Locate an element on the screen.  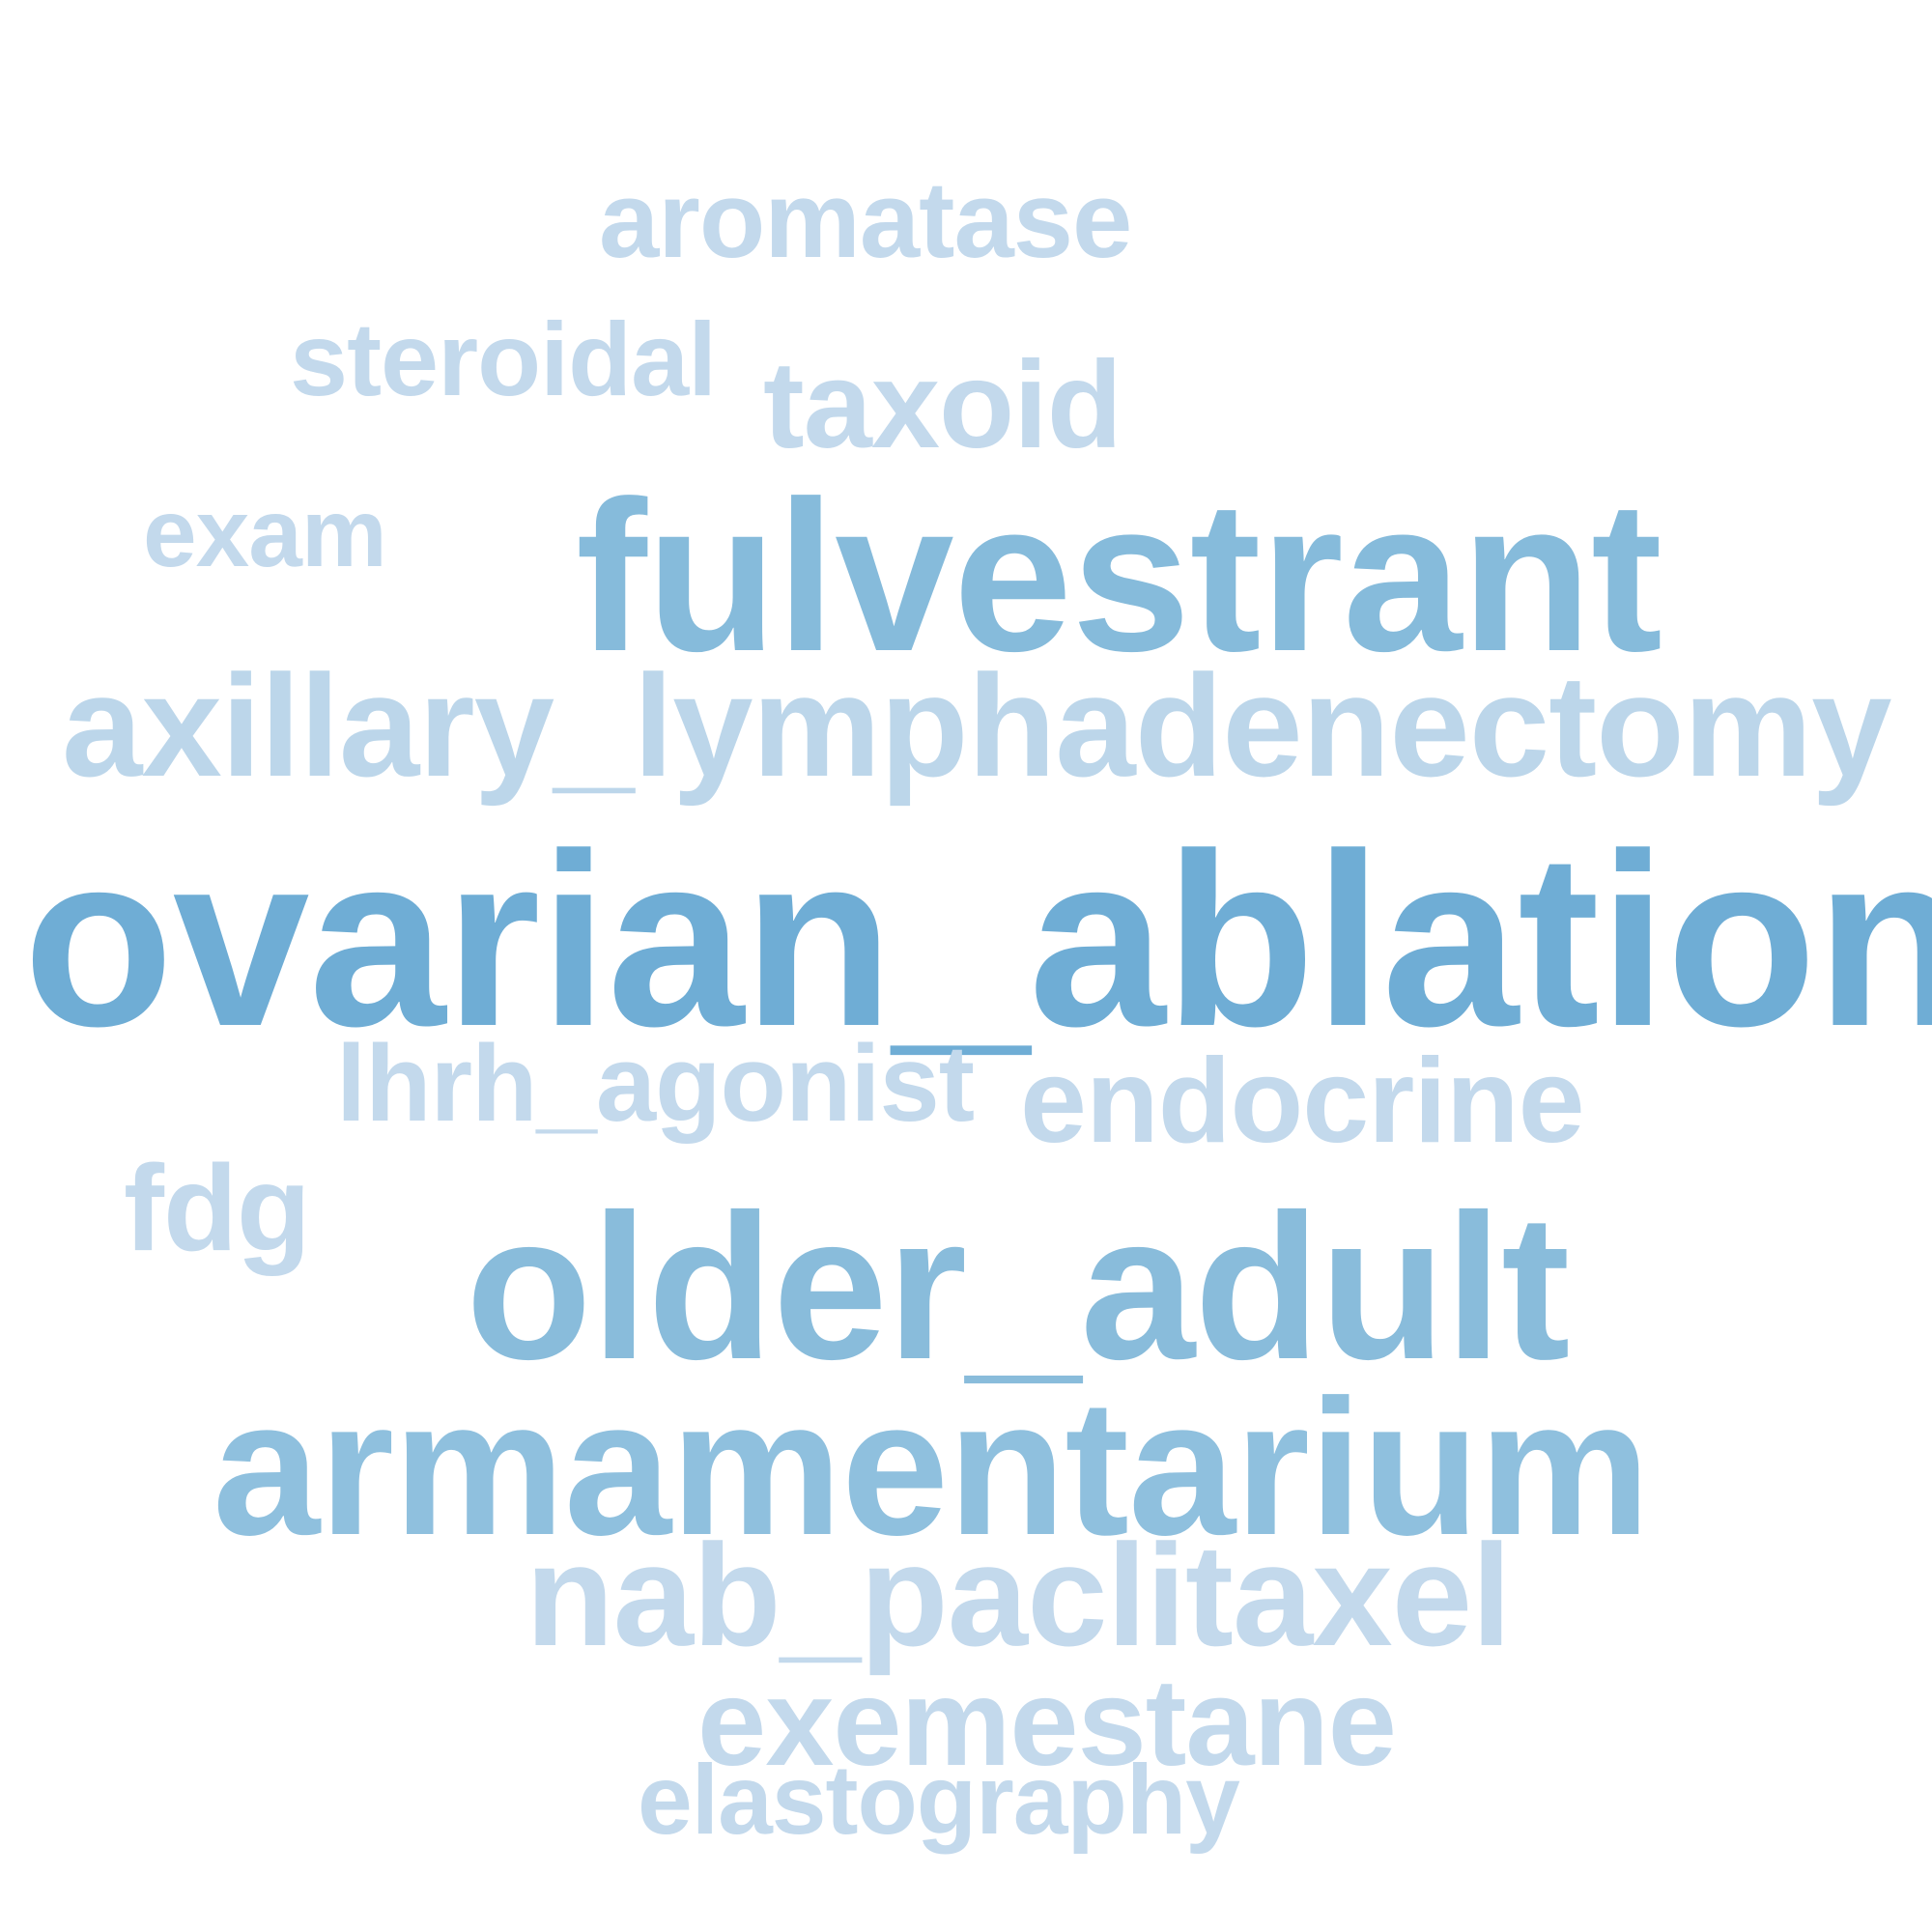
word-exemestane: exemestane is located at coordinates (1047, 1723).